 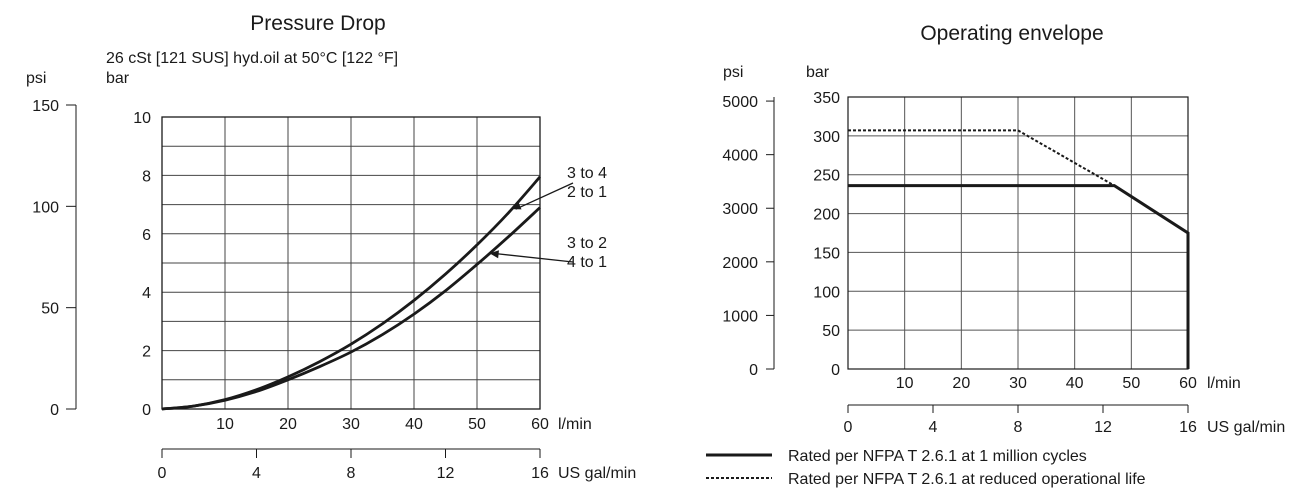 I want to click on pd-annotation-label: 2 to 1, so click(x=587, y=192).